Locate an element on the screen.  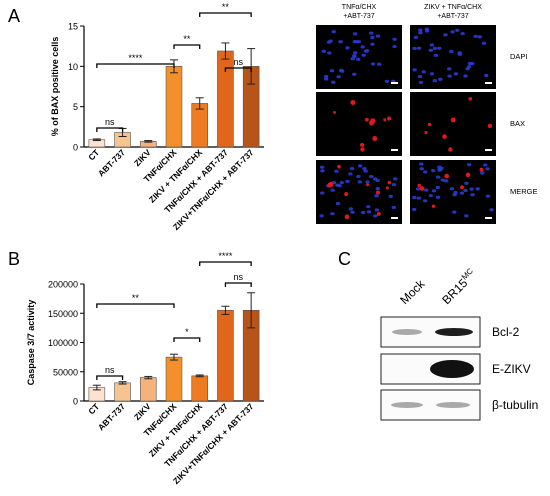
y-tick-label: 100000 is located at coordinates (63, 343).